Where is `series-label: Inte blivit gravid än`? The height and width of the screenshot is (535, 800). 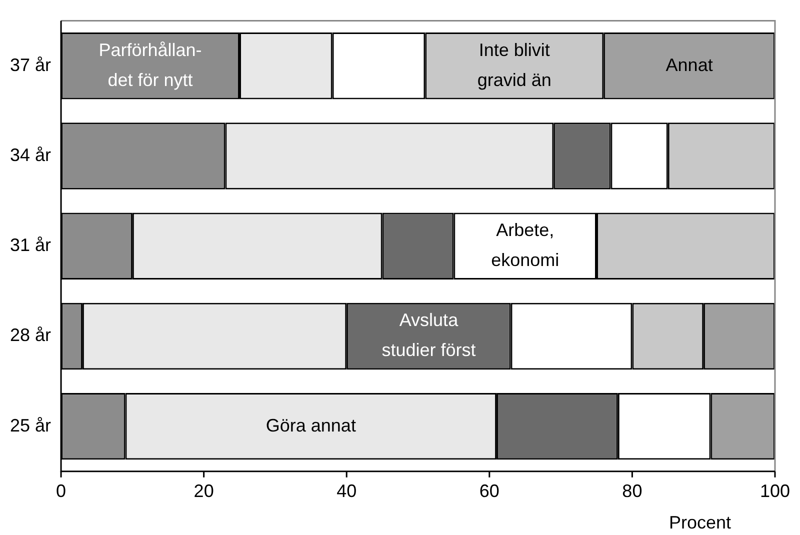 series-label: Inte blivit gravid än is located at coordinates (514, 65).